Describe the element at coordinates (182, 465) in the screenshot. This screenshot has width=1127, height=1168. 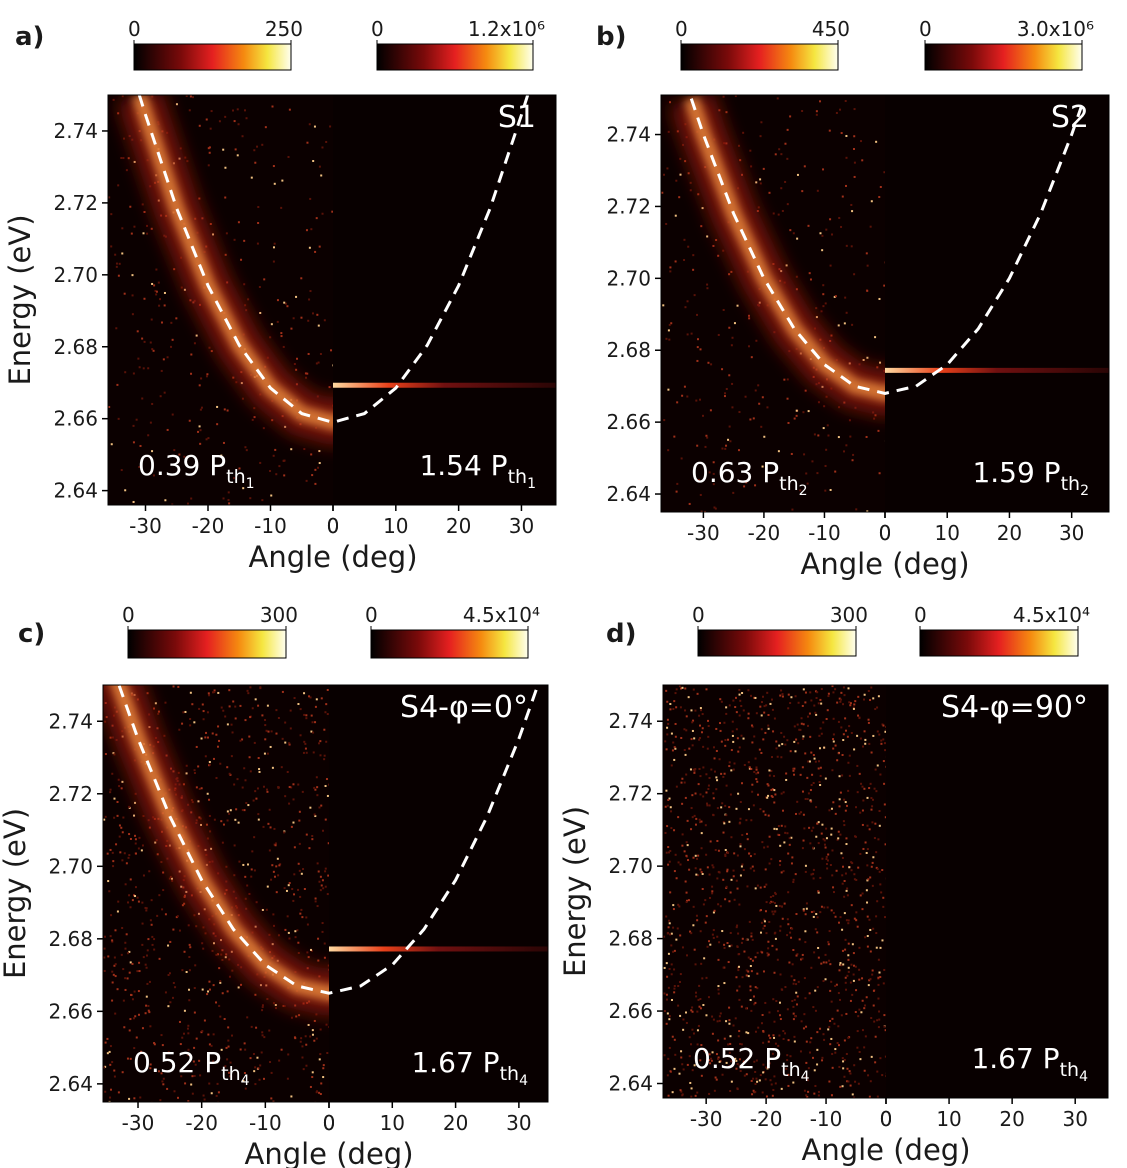
I see `annotation-main: 0.39 P` at that location.